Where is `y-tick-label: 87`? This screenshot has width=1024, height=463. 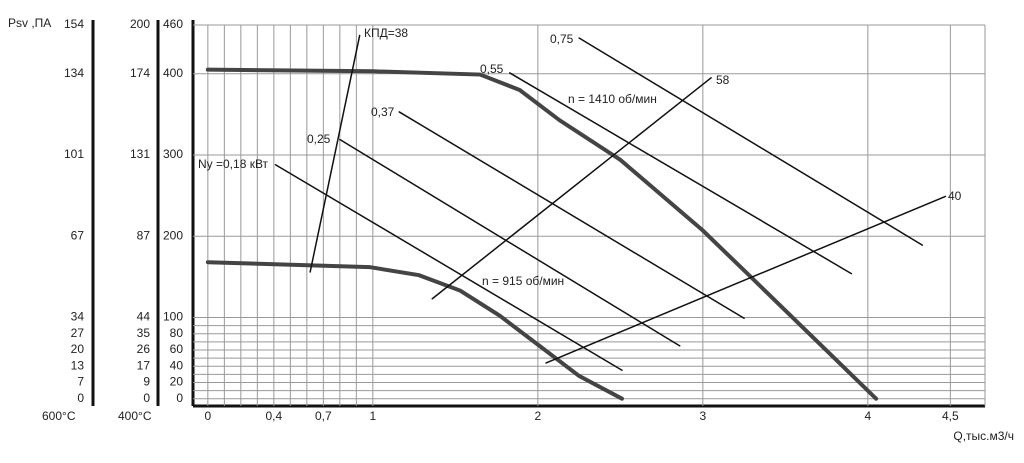
y-tick-label: 87 is located at coordinates (144, 235).